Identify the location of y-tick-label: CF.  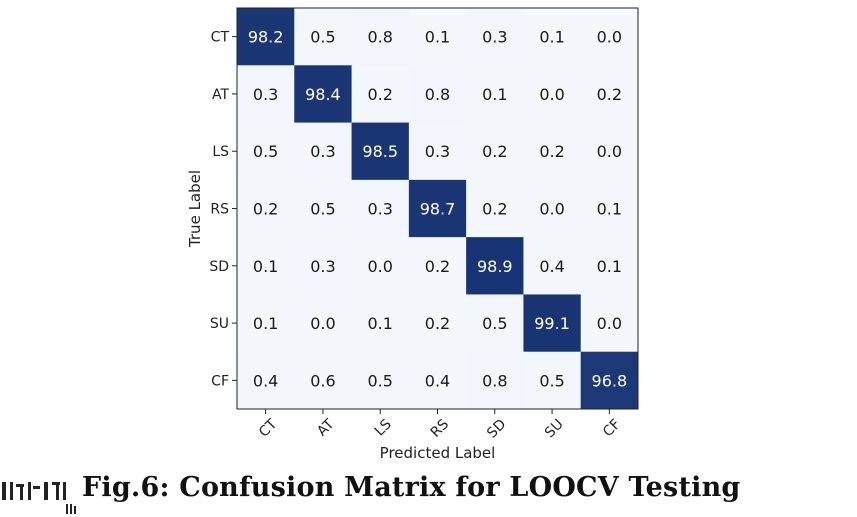
(220, 381).